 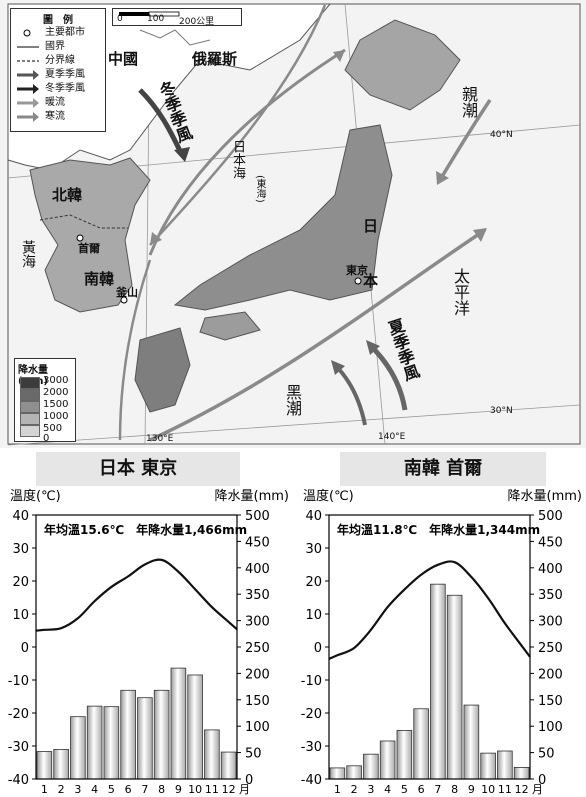 I want to click on winter-monsoon-arrow, so click(x=161, y=122).